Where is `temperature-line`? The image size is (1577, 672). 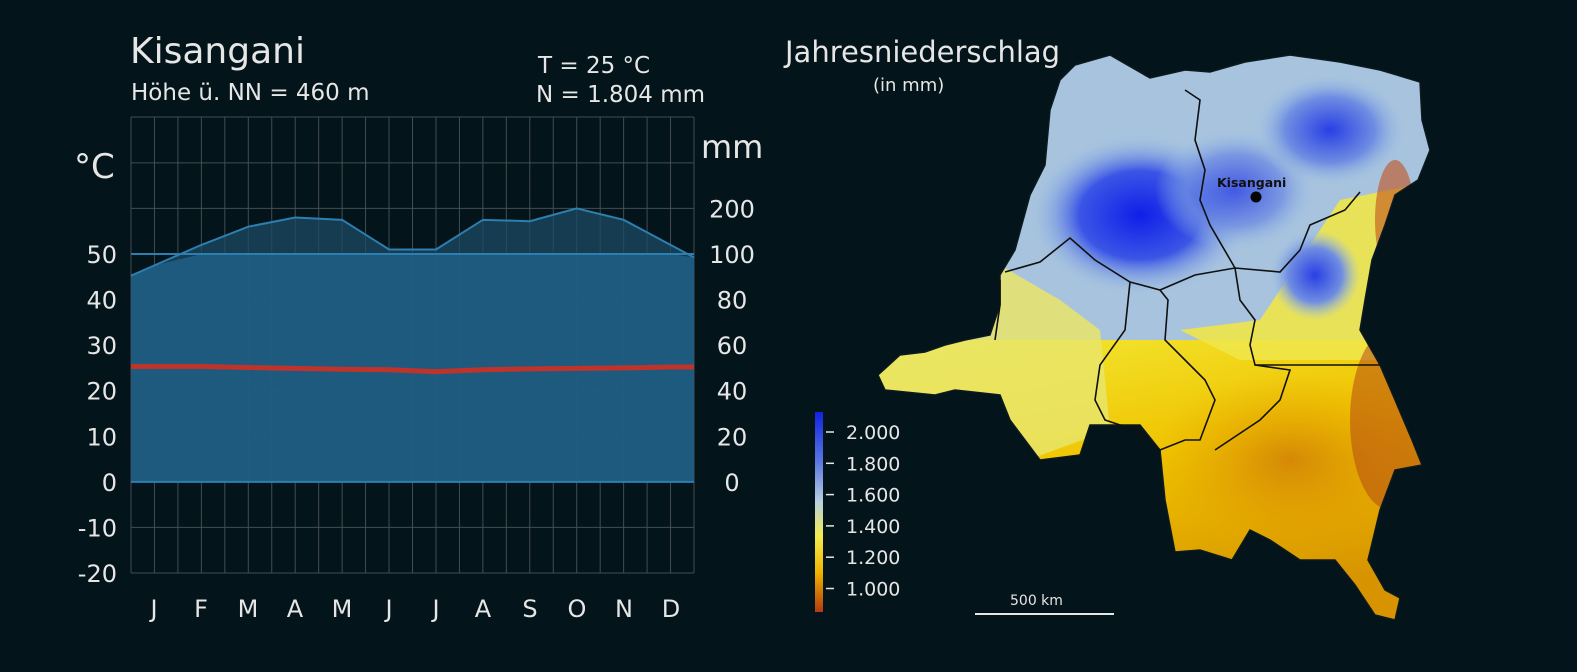
temperature-line is located at coordinates (412, 369).